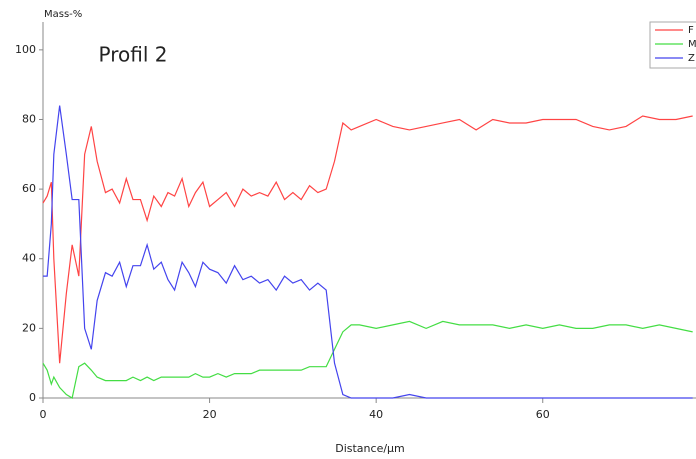 This screenshot has height=459, width=696. I want to click on x-tick-label: 20, so click(210, 414).